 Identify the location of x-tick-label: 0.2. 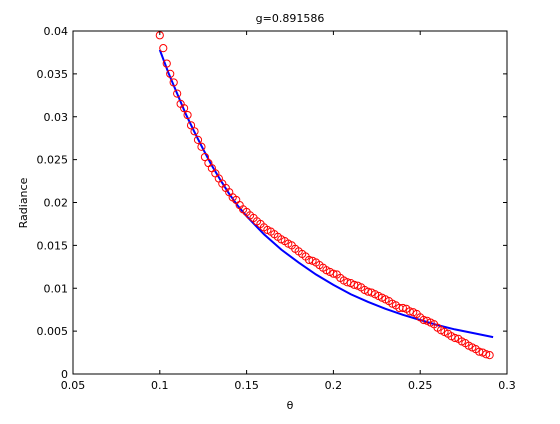
(334, 385).